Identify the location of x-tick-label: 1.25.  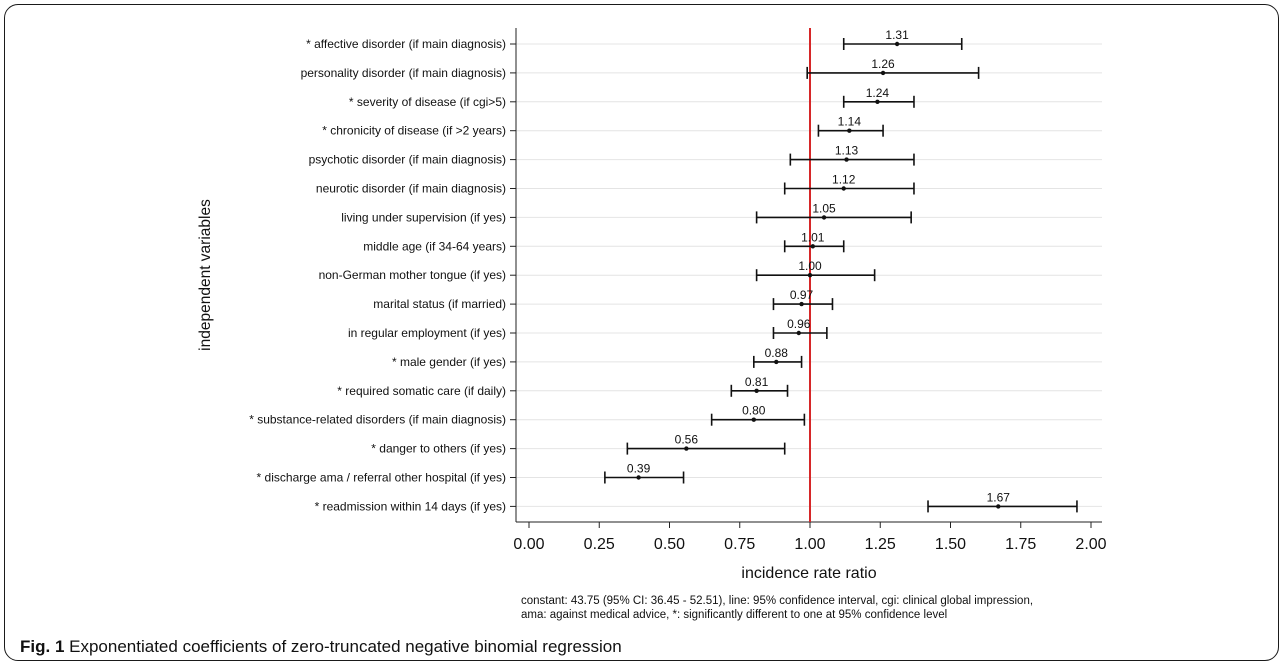
(880, 544).